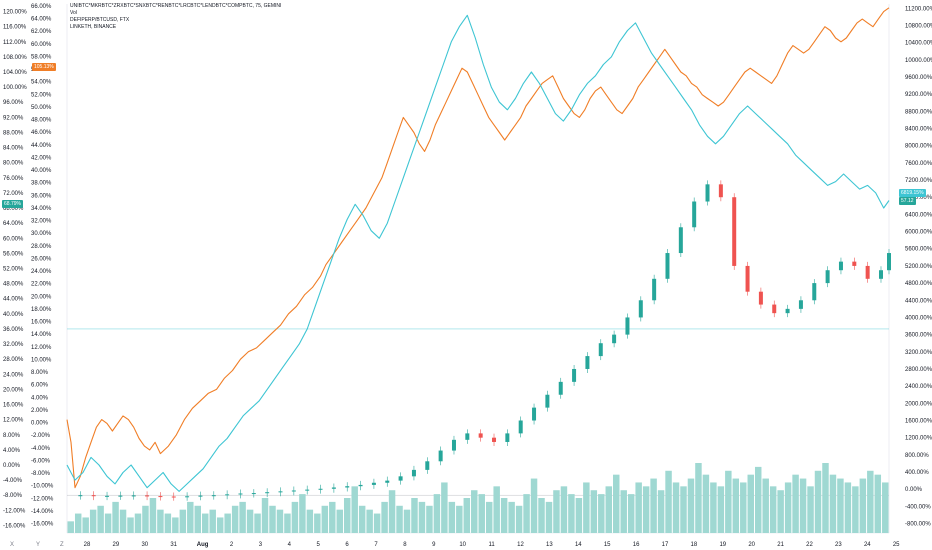 The width and height of the screenshot is (932, 550). Describe the element at coordinates (13, 254) in the screenshot. I see `left-outer-tick-label: 56.00%` at that location.